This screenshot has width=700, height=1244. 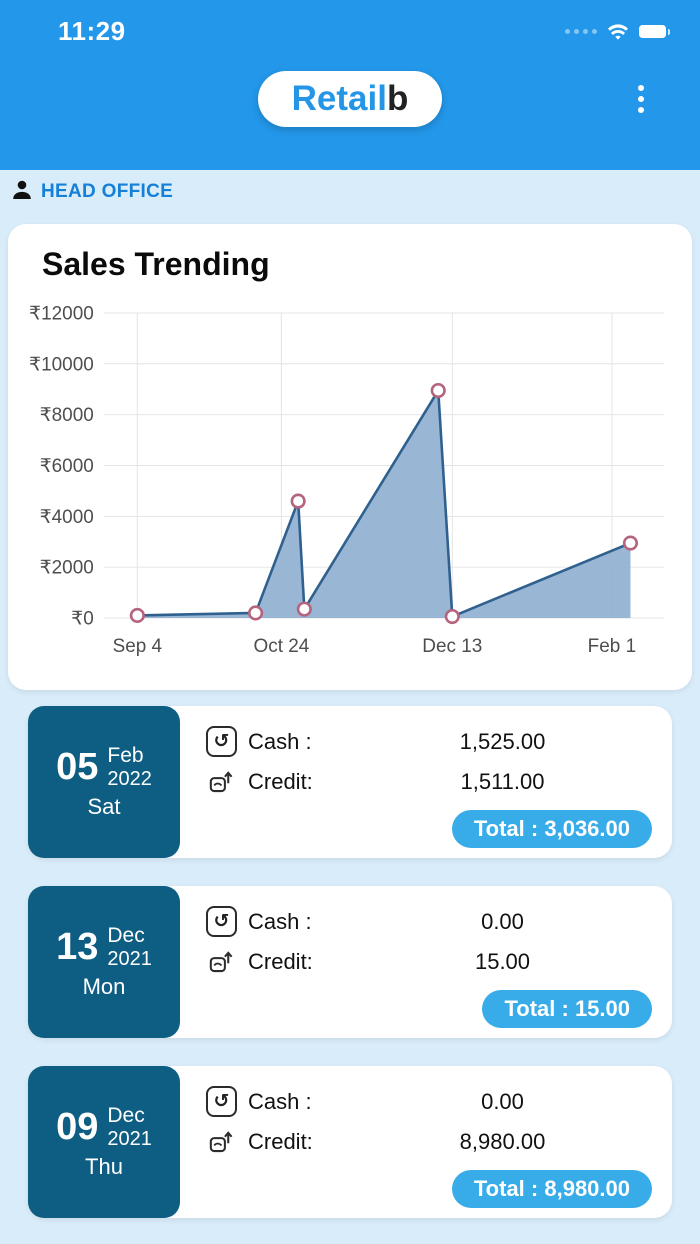 I want to click on credit-value: 1,511.00, so click(x=502, y=781).